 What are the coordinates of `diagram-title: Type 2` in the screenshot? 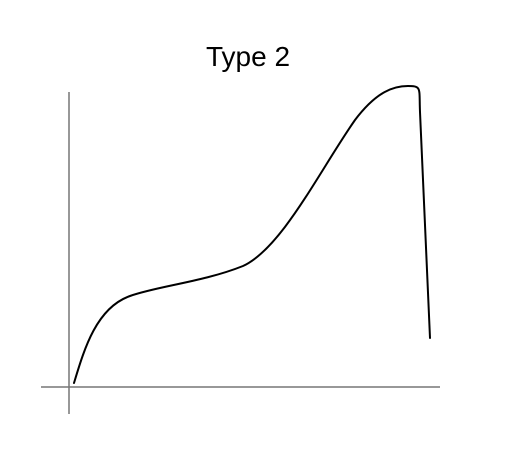 It's located at (248, 56).